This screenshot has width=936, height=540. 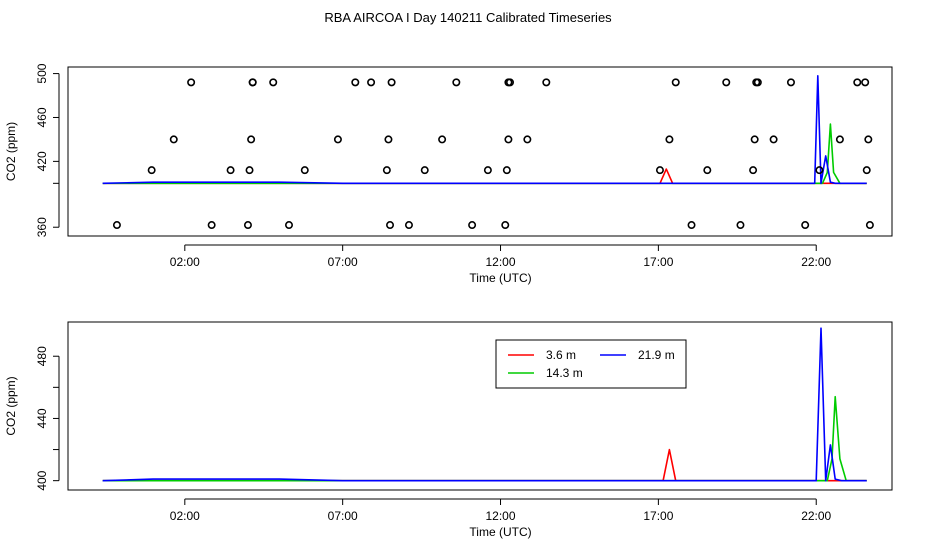 What do you see at coordinates (561, 355) in the screenshot?
I see `legend-label: 3.6 m` at bounding box center [561, 355].